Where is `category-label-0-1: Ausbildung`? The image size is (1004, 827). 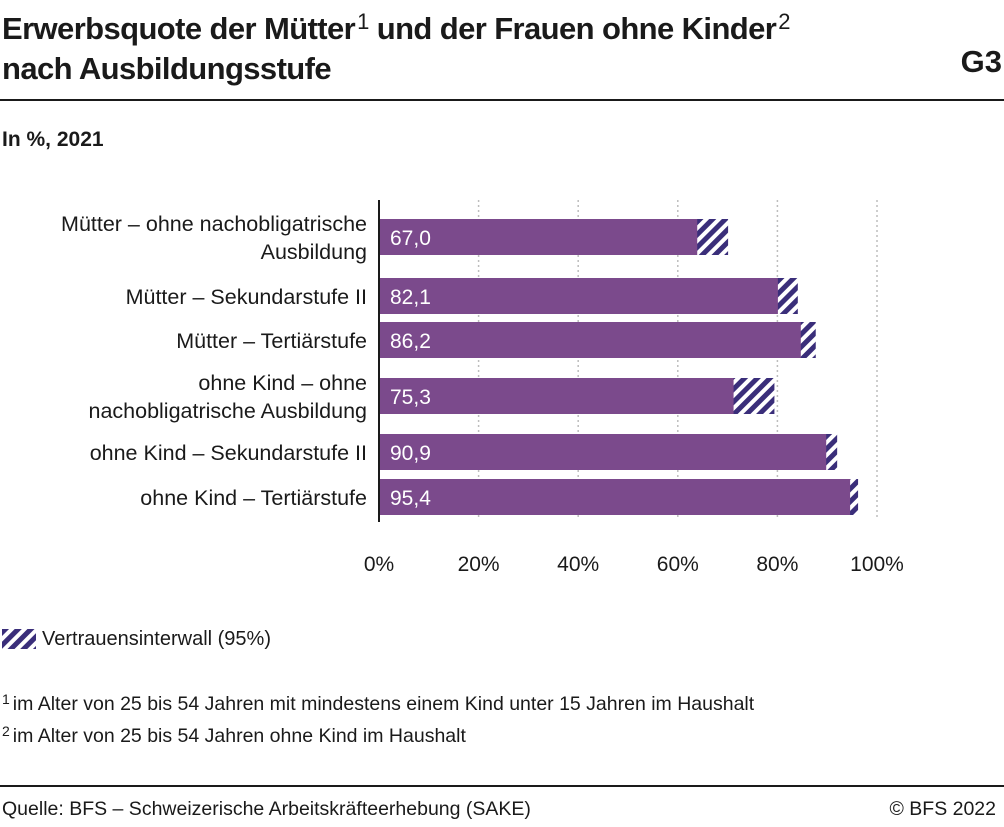 category-label-0-1: Ausbildung is located at coordinates (314, 252).